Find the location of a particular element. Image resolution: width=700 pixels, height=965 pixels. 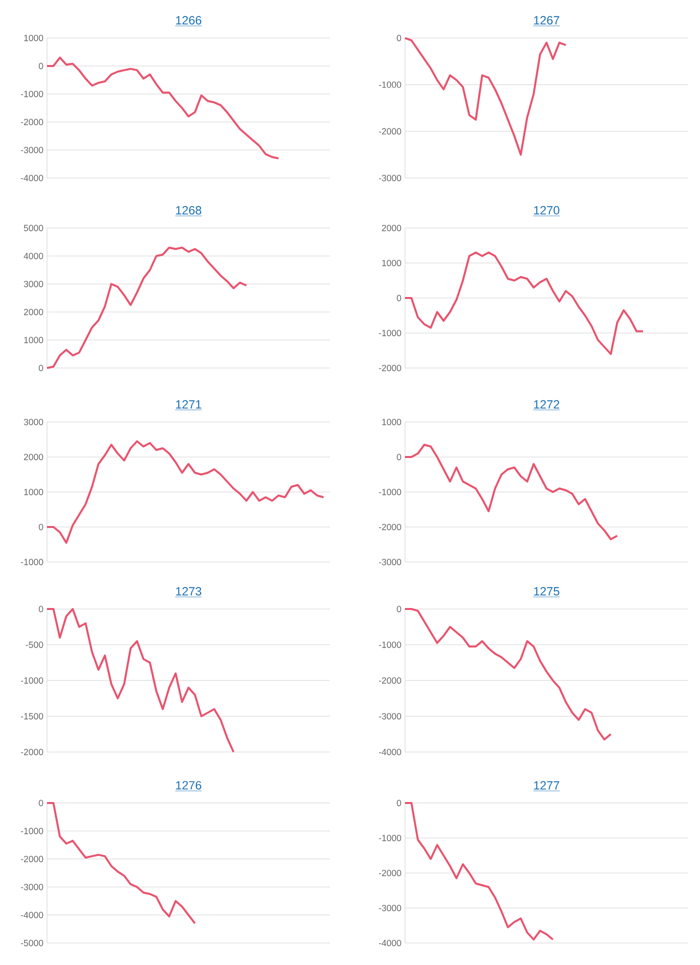

chart-title: 1277 is located at coordinates (547, 785).